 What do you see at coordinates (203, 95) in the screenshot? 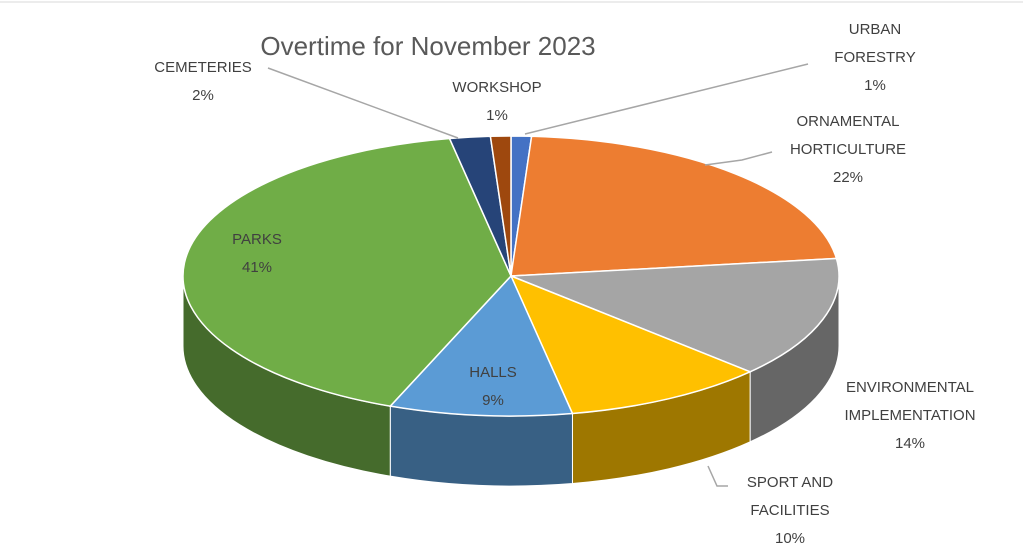
I see `percent-label: 2%` at bounding box center [203, 95].